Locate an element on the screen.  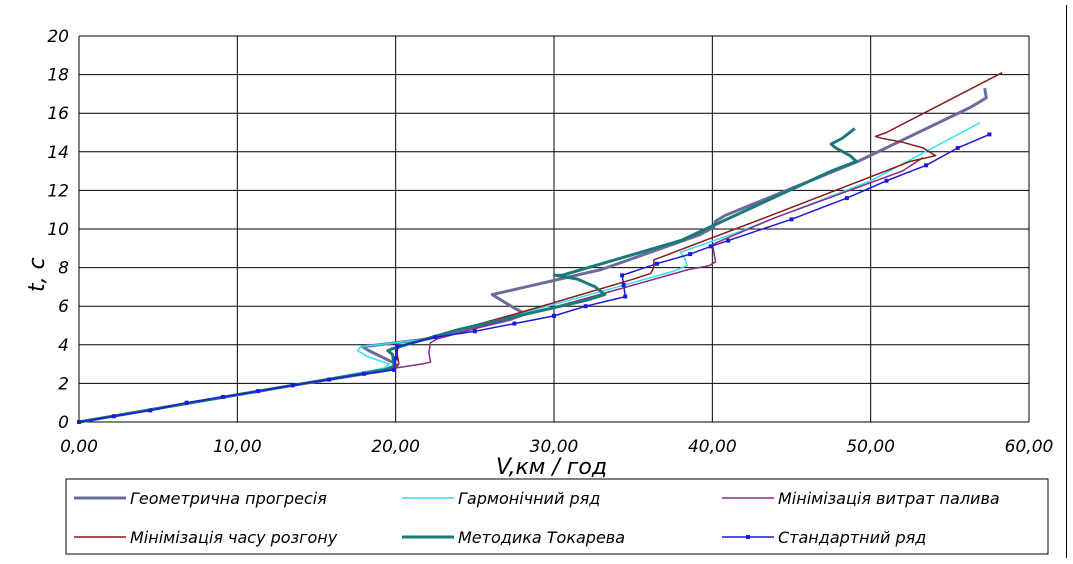
legend-box is located at coordinates (557, 516).